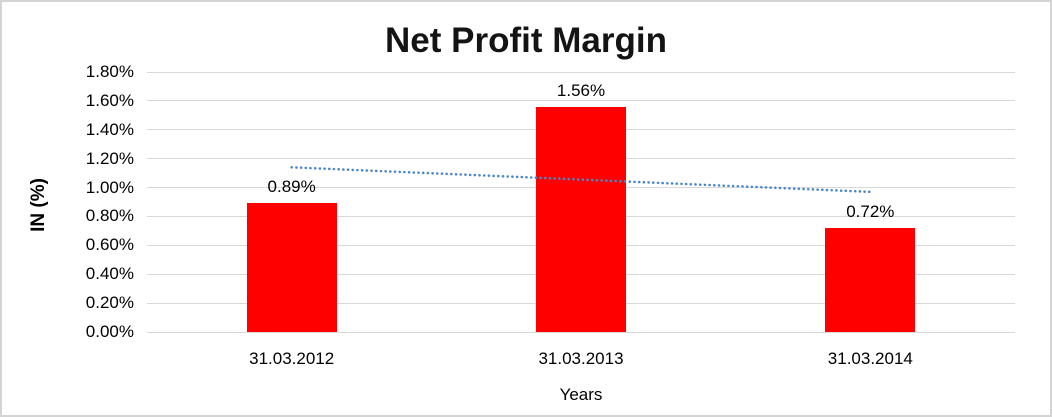  What do you see at coordinates (109, 71) in the screenshot?
I see `y-axis-tick-label: 1.80%` at bounding box center [109, 71].